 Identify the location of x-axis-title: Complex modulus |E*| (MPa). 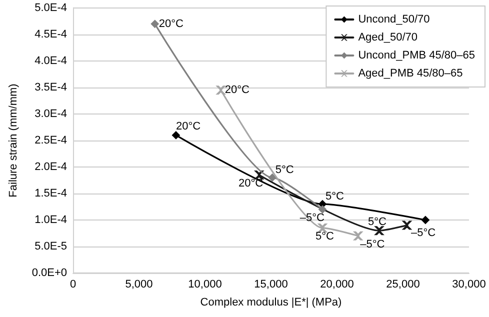
(271, 302).